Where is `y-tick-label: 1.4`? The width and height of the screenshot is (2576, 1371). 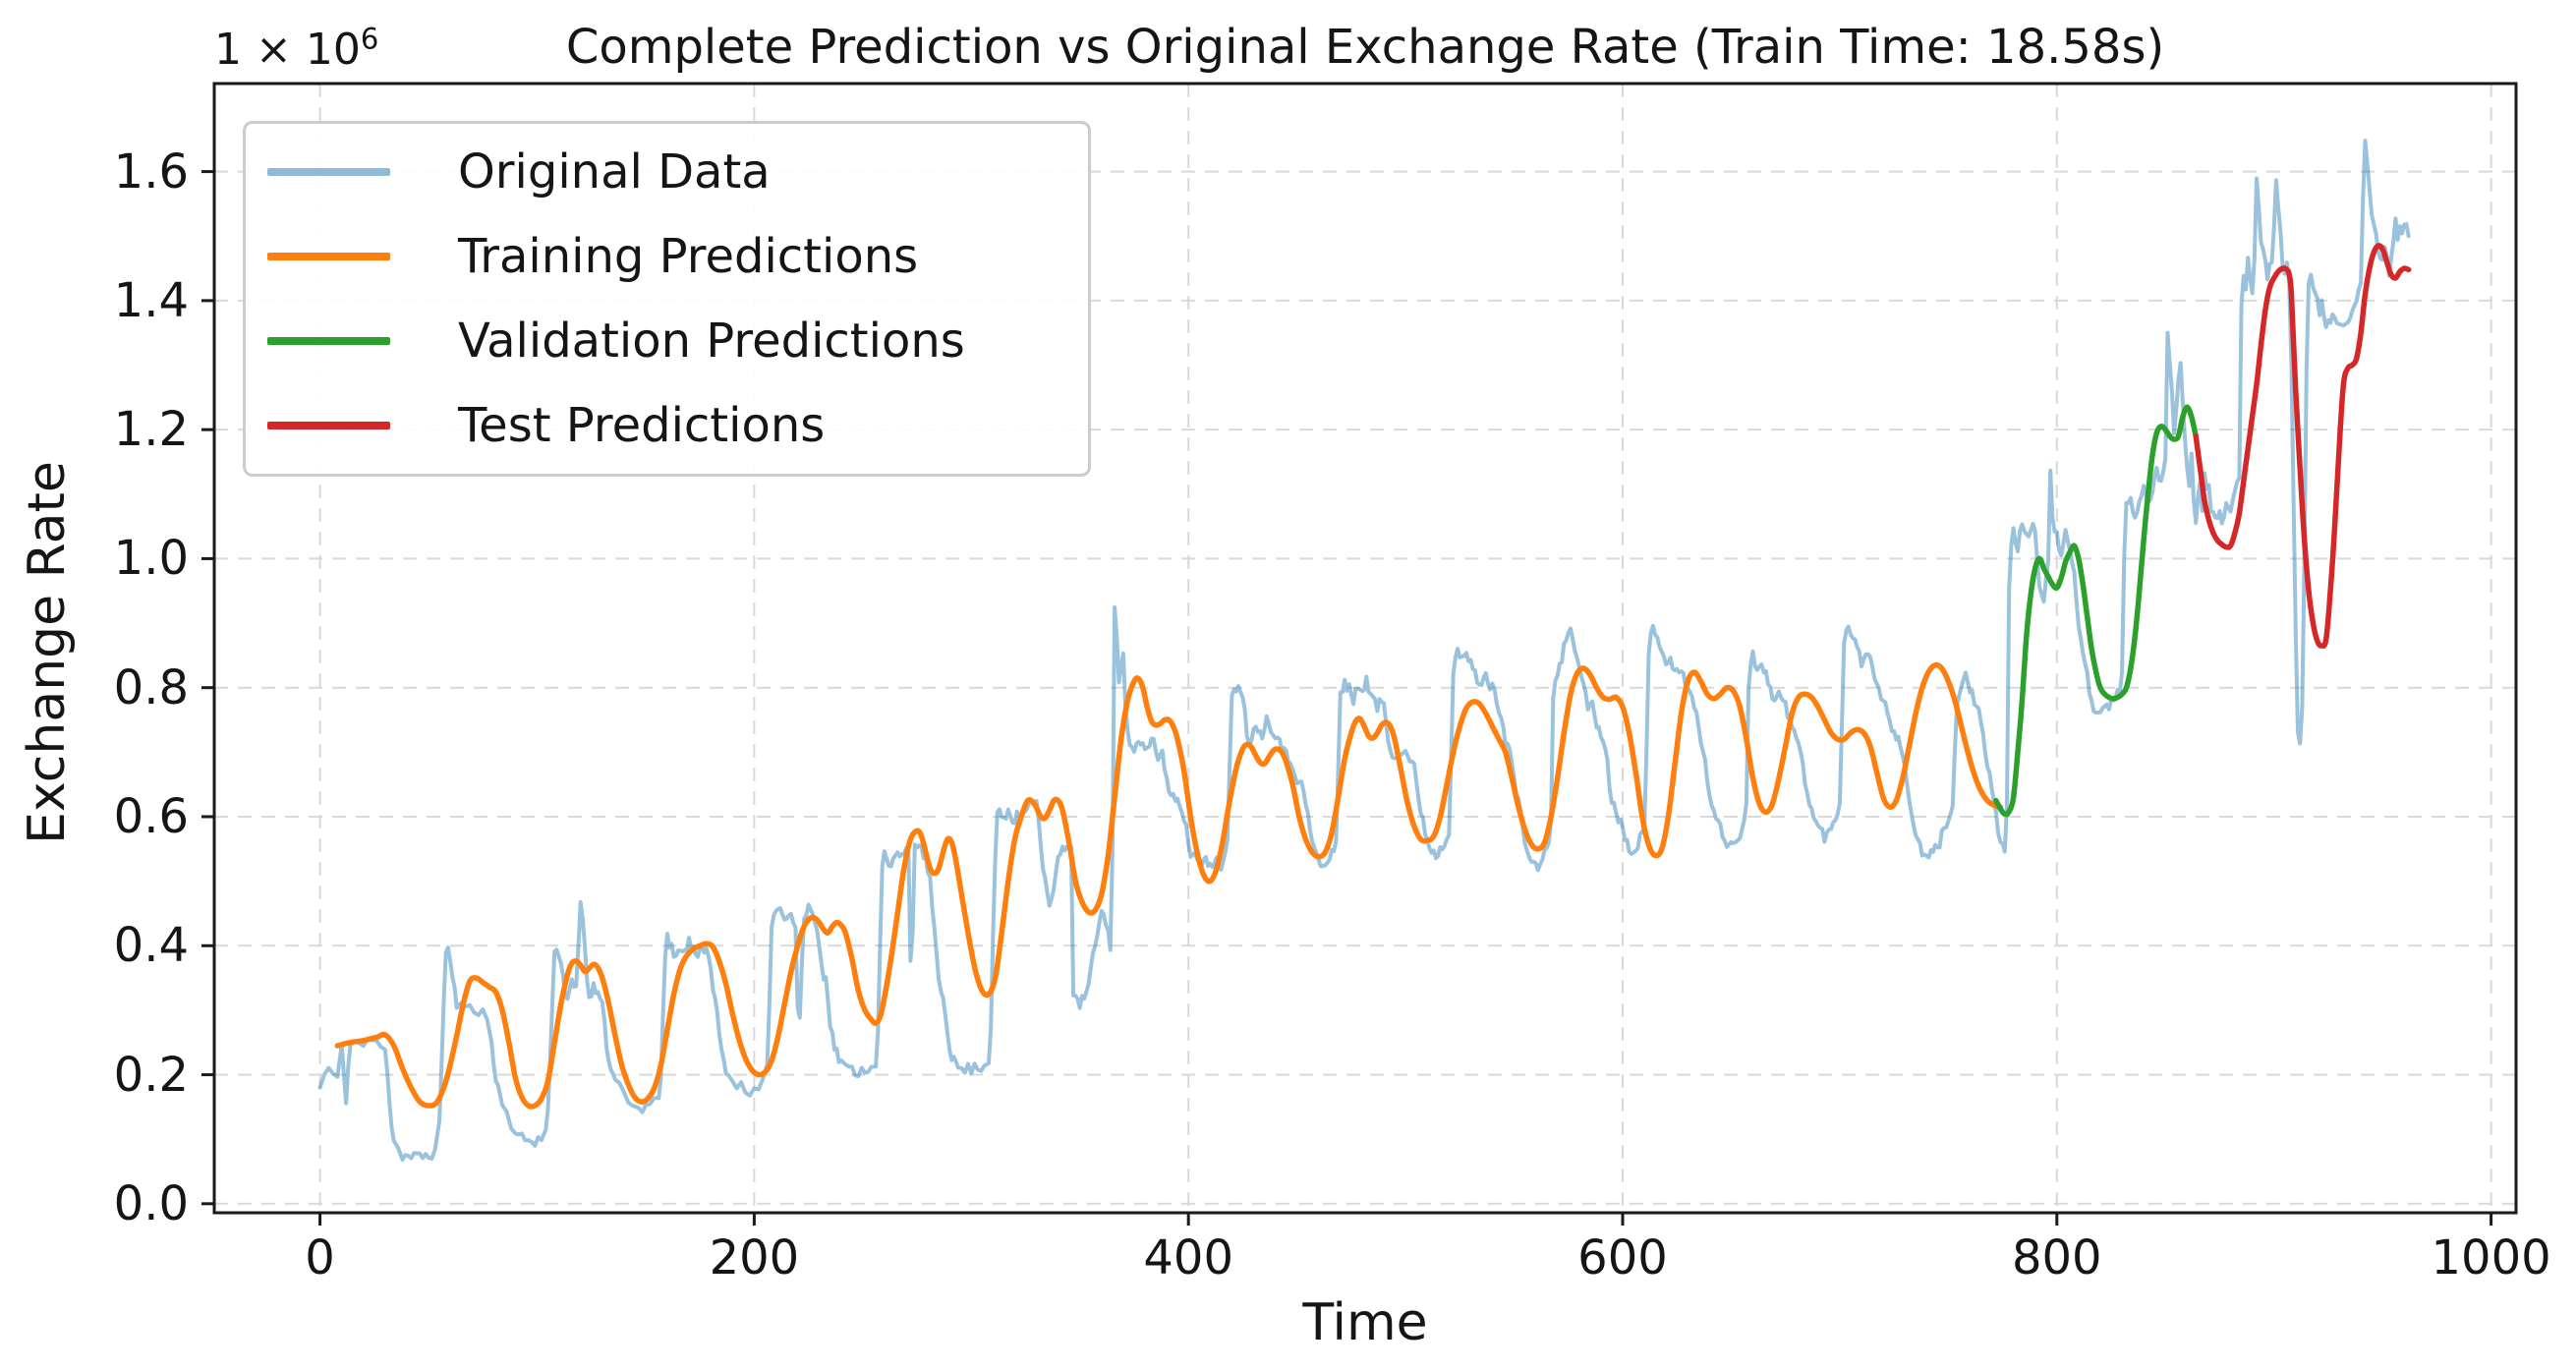
y-tick-label: 1.4 is located at coordinates (151, 300).